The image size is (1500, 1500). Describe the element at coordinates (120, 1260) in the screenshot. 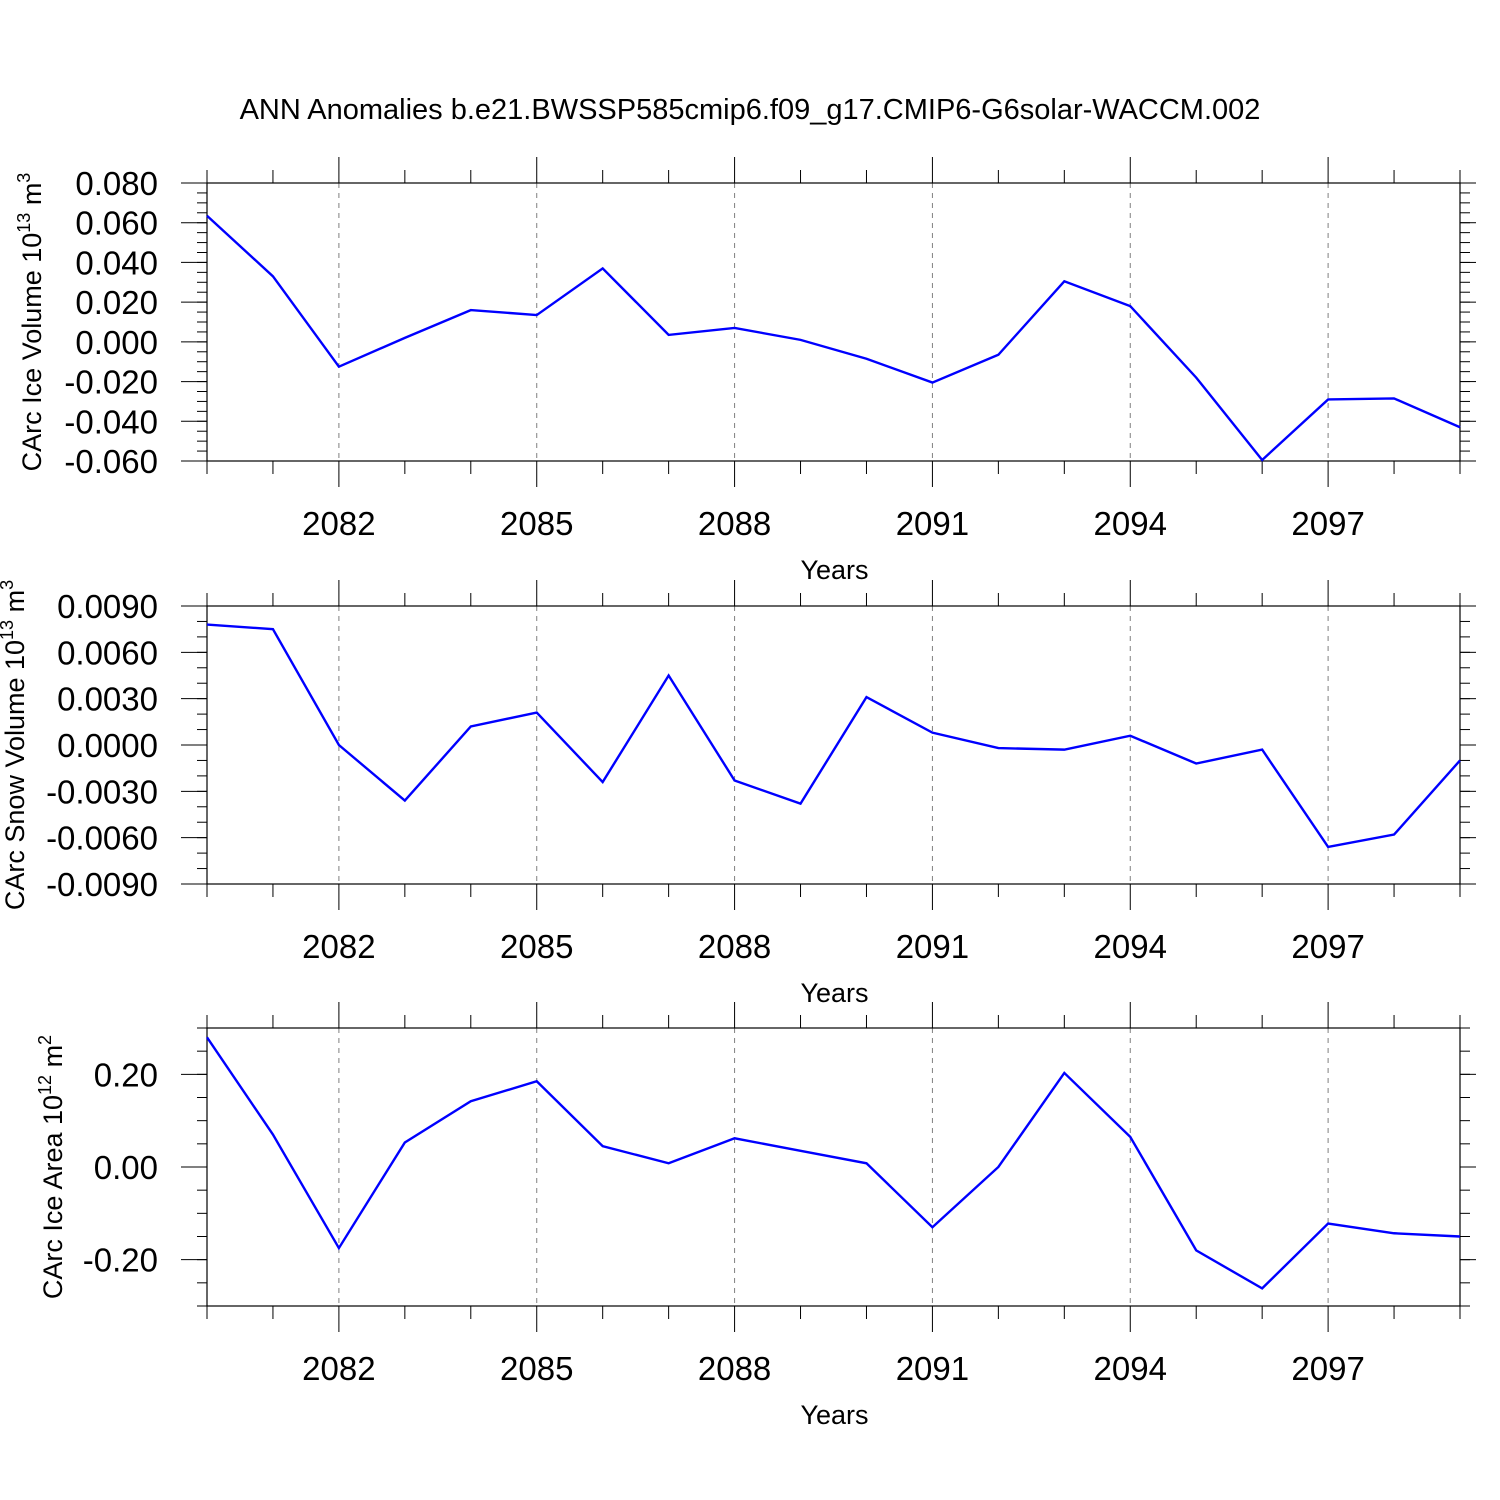

I see `y-tick-label: -0.20` at that location.